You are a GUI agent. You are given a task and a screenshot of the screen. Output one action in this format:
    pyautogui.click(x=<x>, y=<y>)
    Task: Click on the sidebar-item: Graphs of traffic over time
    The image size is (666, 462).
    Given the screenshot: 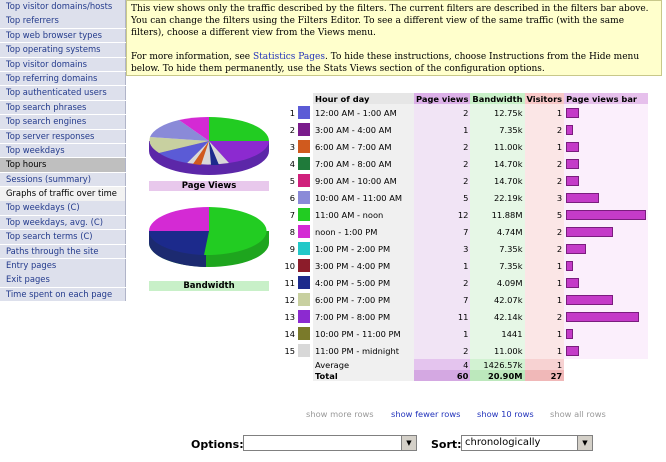 What is the action you would take?
    pyautogui.click(x=63, y=194)
    